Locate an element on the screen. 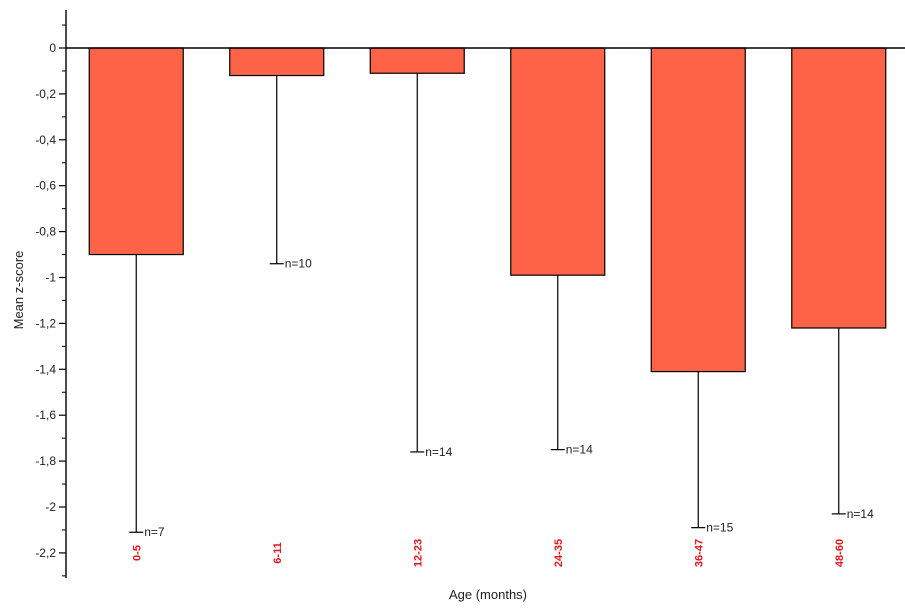 This screenshot has width=905, height=608. y-axis-title: Mean z-score is located at coordinates (18, 290).